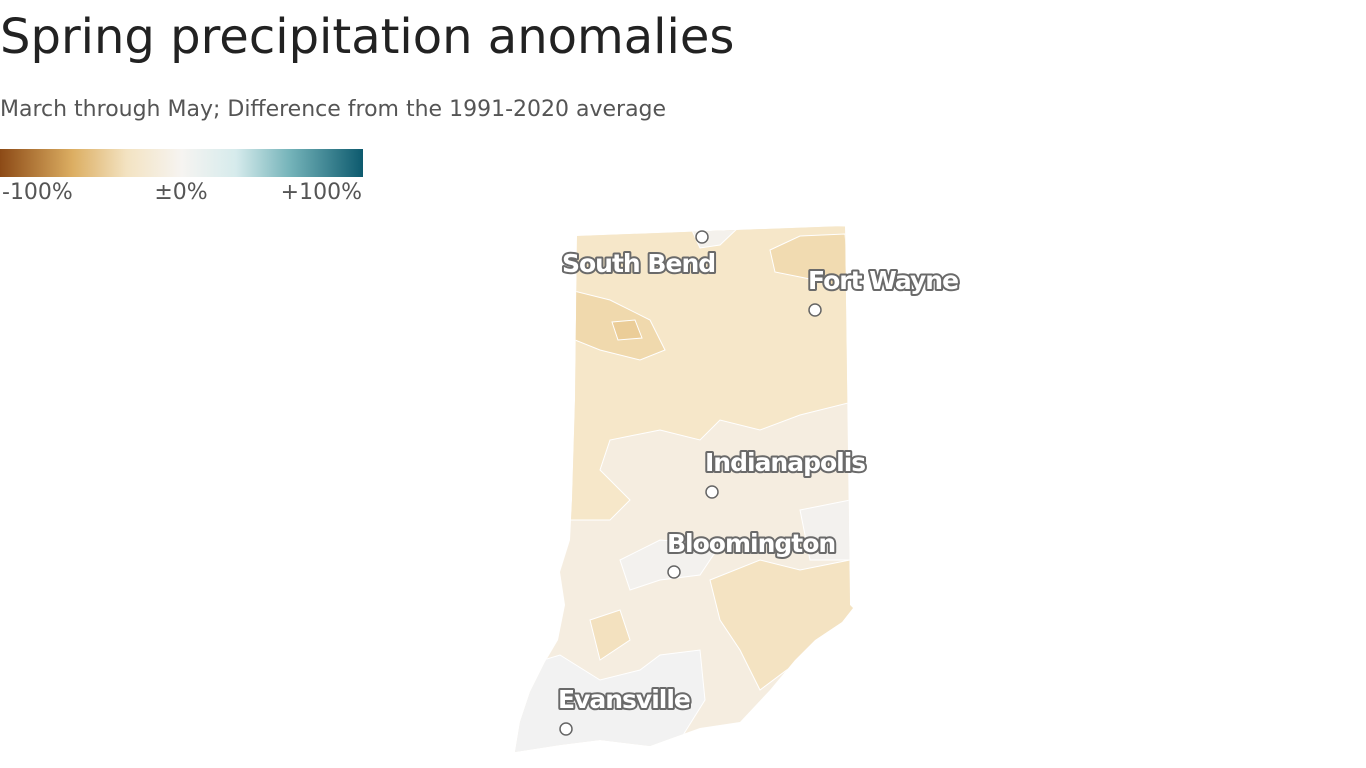  I want to click on title: Spring precipitation anomalies, so click(367, 37).